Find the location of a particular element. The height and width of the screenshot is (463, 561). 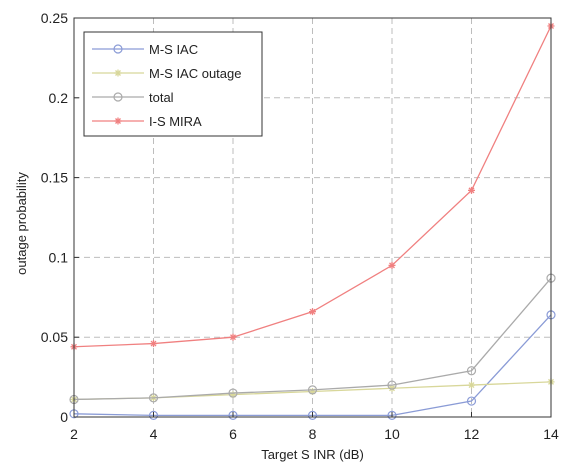

x-tick-label: 10 is located at coordinates (392, 434).